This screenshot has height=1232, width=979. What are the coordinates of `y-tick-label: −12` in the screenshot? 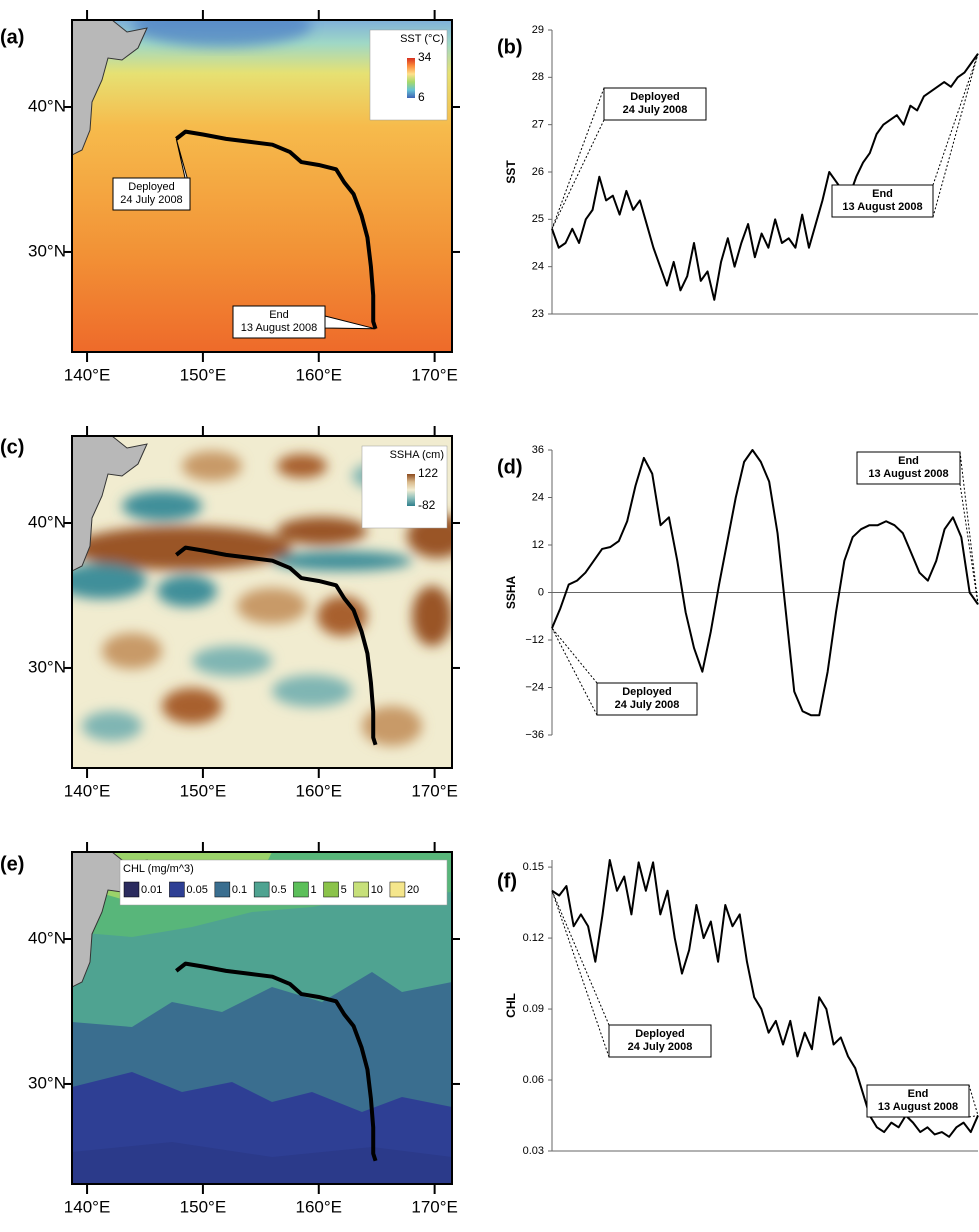 It's located at (534, 640).